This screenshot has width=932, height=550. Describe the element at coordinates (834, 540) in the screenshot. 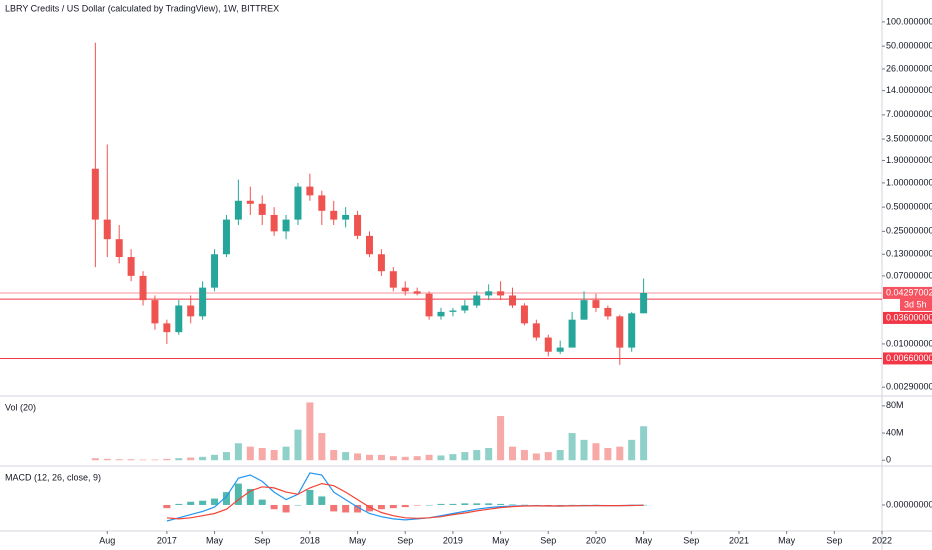

I see `x-tick-label: Sep` at that location.